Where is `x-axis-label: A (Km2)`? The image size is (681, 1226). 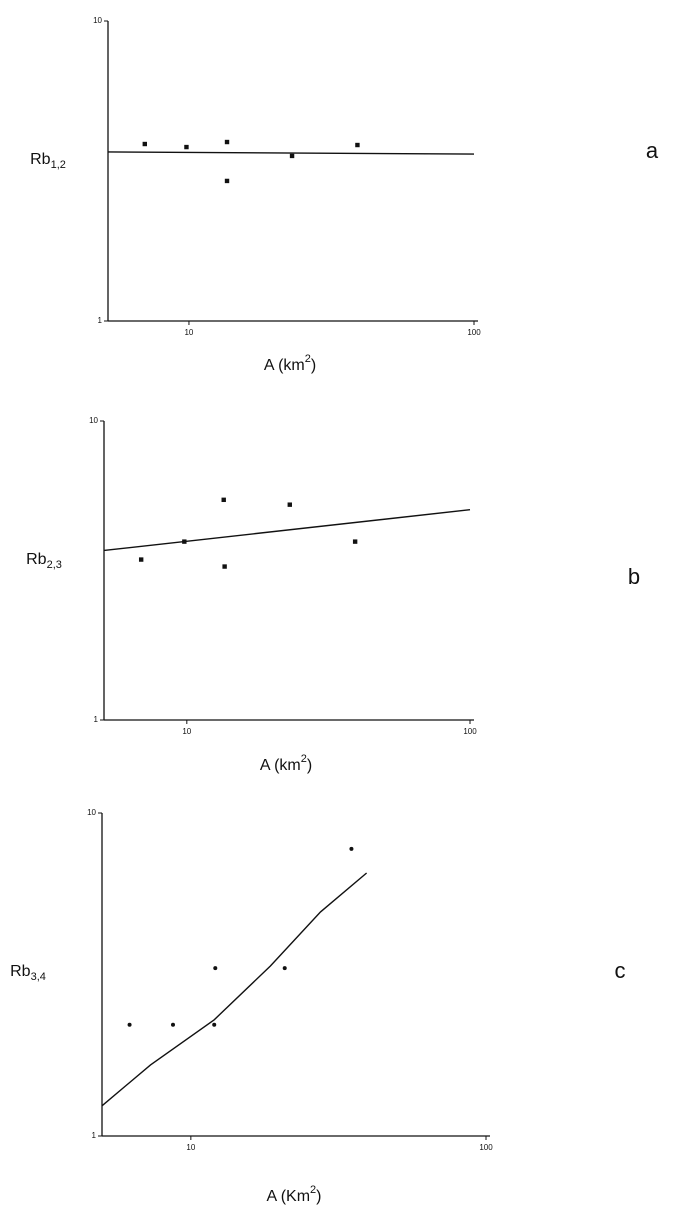 x-axis-label: A (Km2) is located at coordinates (293, 1194).